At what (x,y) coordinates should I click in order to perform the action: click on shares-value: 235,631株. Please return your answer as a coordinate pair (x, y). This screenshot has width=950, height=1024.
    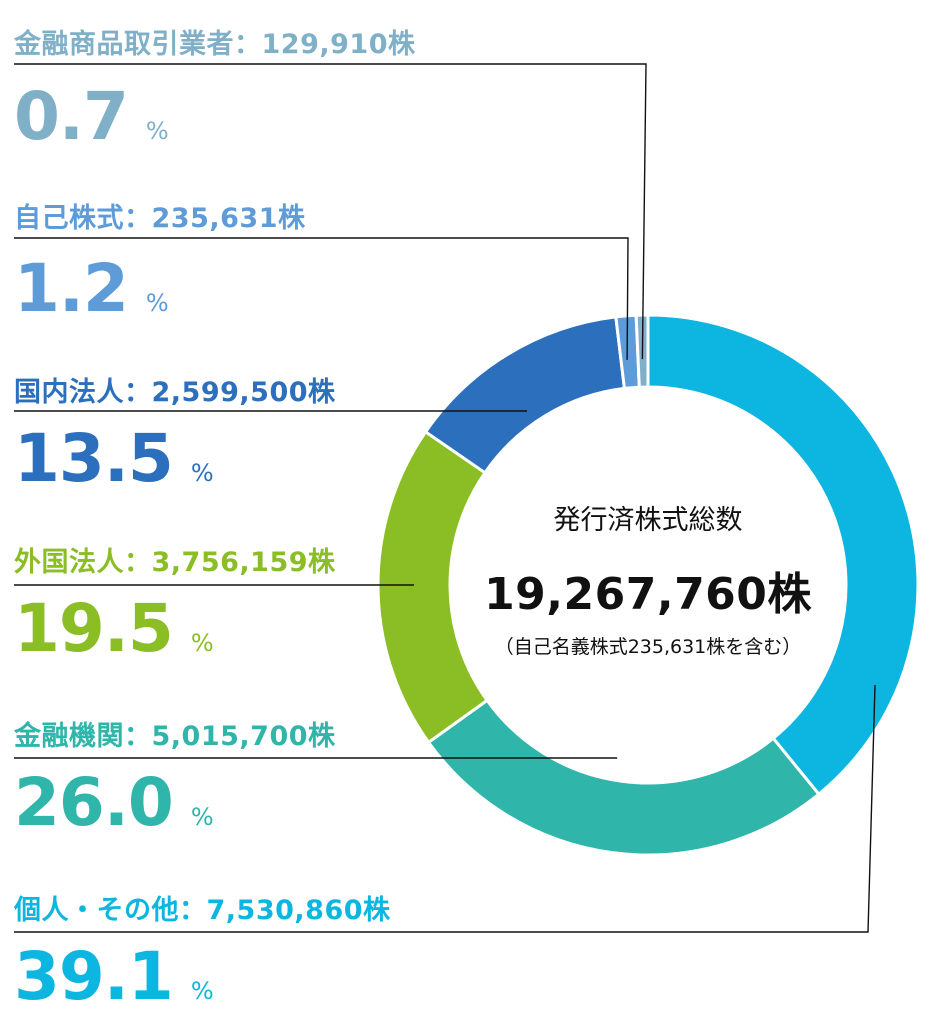
    Looking at the image, I should click on (228, 218).